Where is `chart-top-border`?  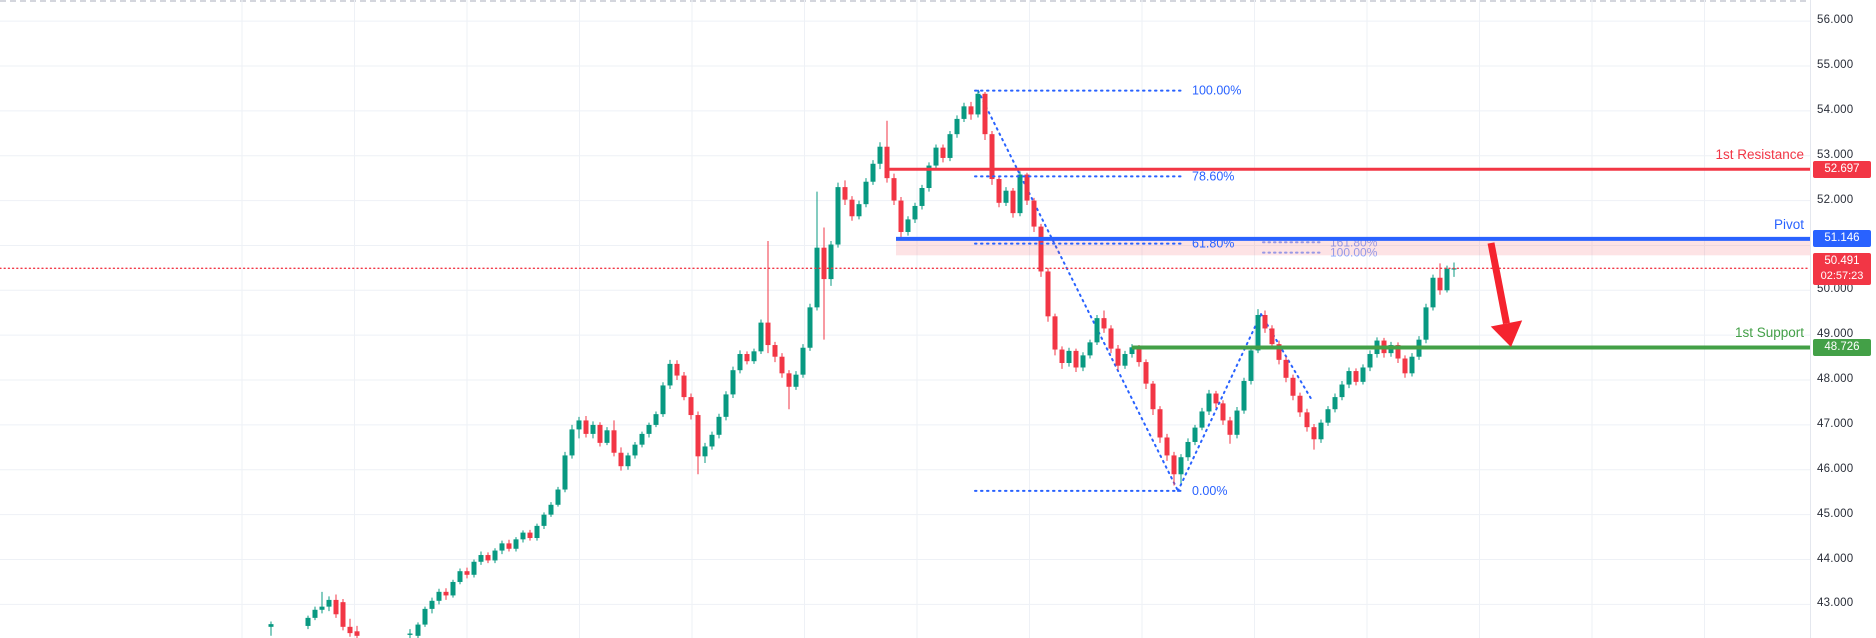 chart-top-border is located at coordinates (938, 1).